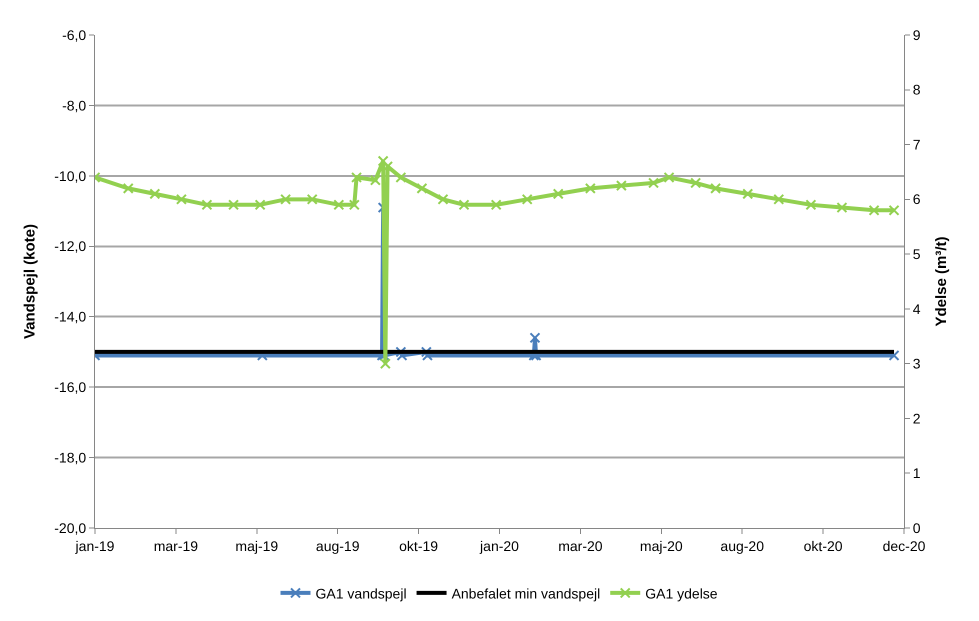  I want to click on x-tick-label: maj-20, so click(661, 546).